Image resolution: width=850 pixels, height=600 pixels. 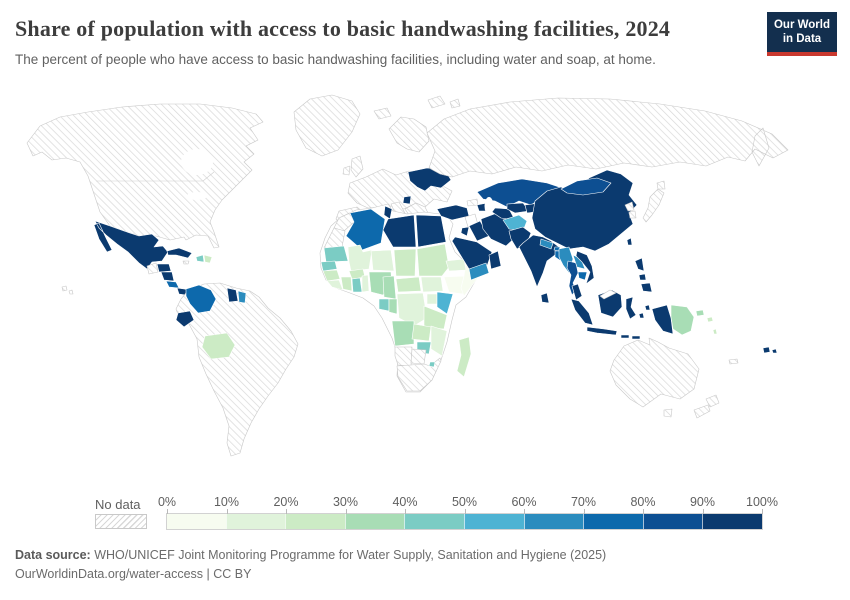 What do you see at coordinates (167, 502) in the screenshot?
I see `legend-tick-label: 0%` at bounding box center [167, 502].